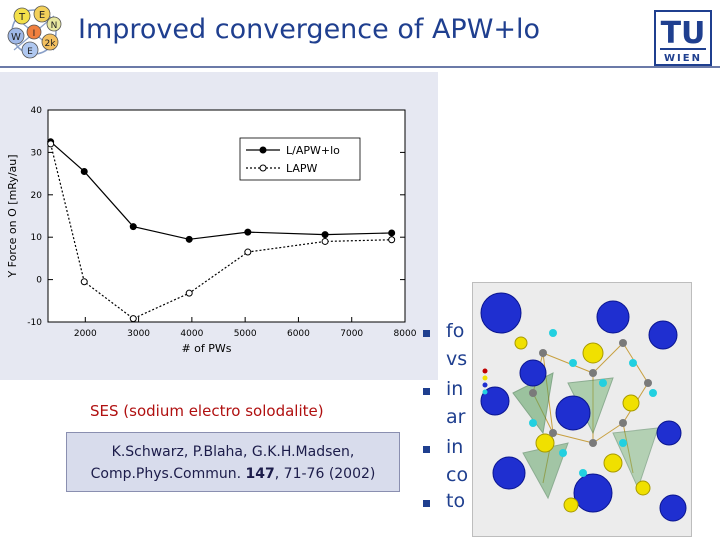 The height and width of the screenshot is (540, 720). Describe the element at coordinates (22, 17) in the screenshot. I see `logo-letter: T` at that location.